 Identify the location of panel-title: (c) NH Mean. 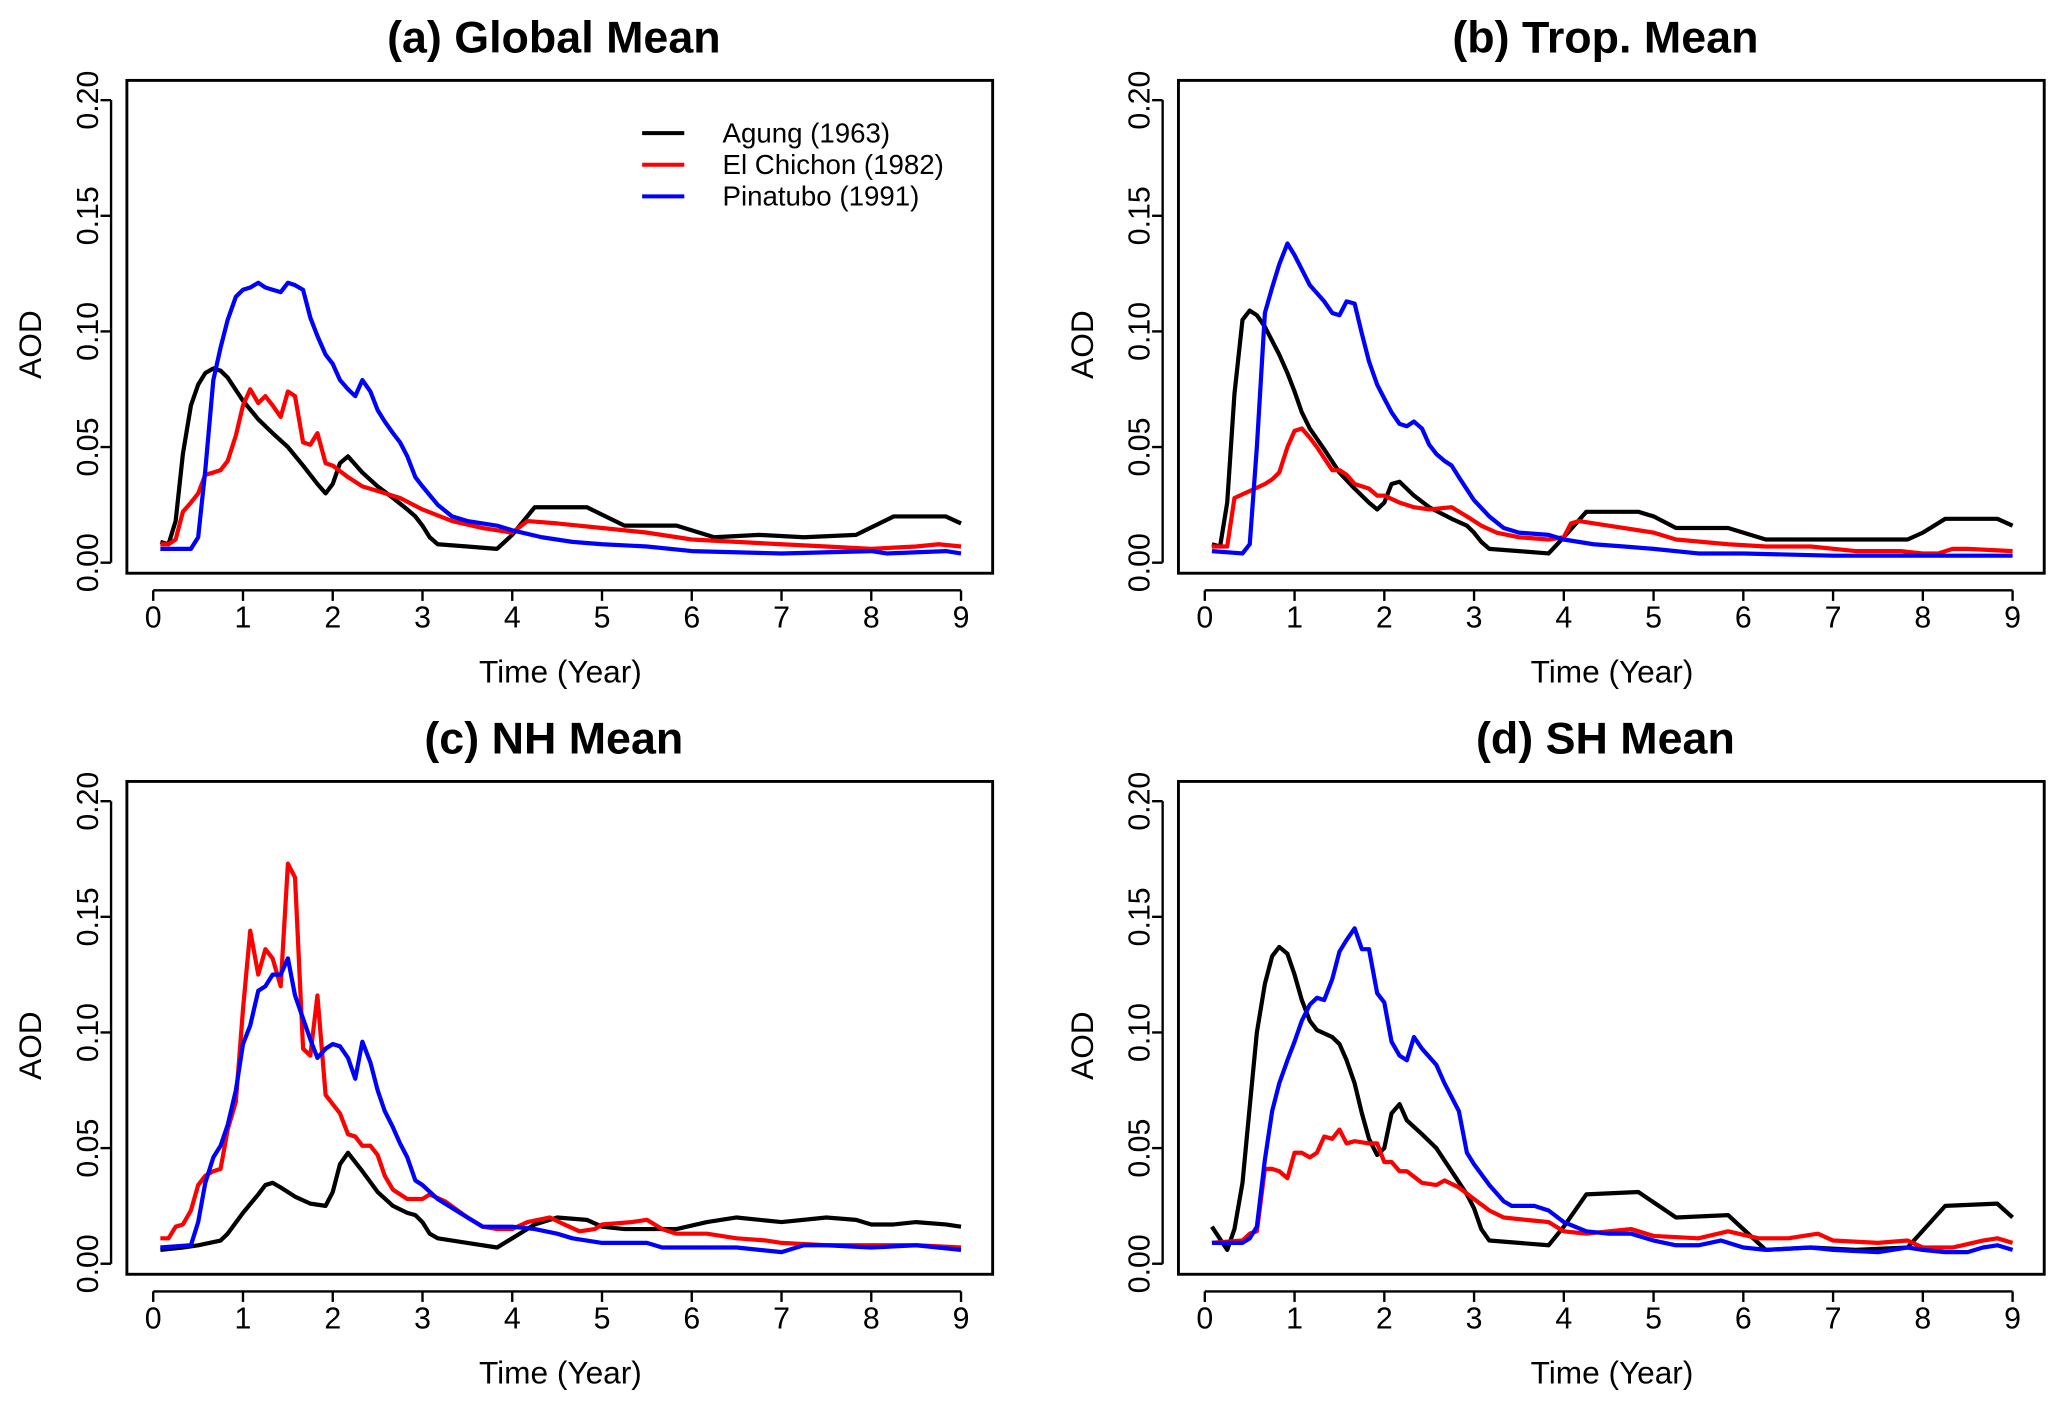
(553, 739).